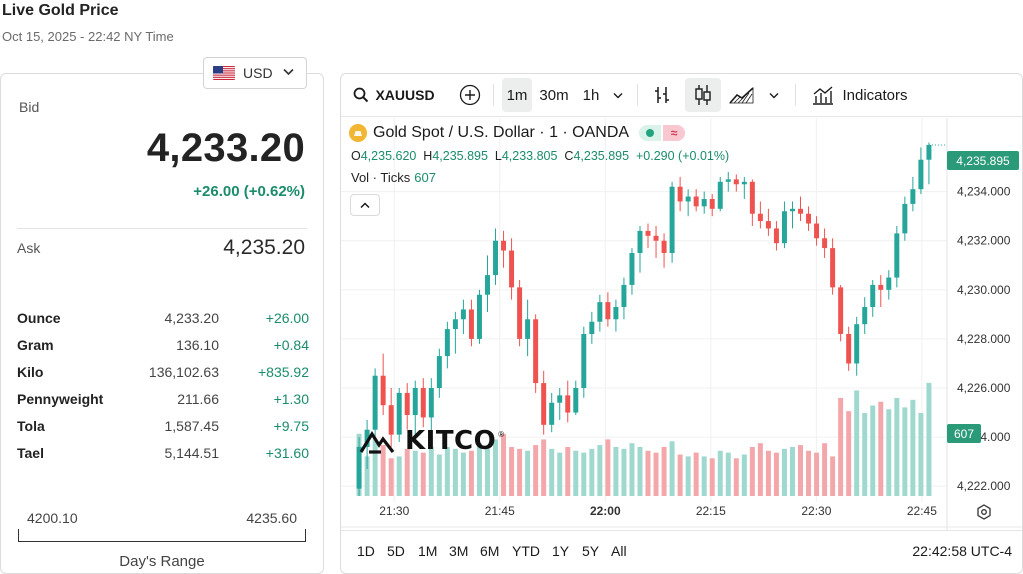 The width and height of the screenshot is (1023, 574). I want to click on range-1d: 1D, so click(366, 551).